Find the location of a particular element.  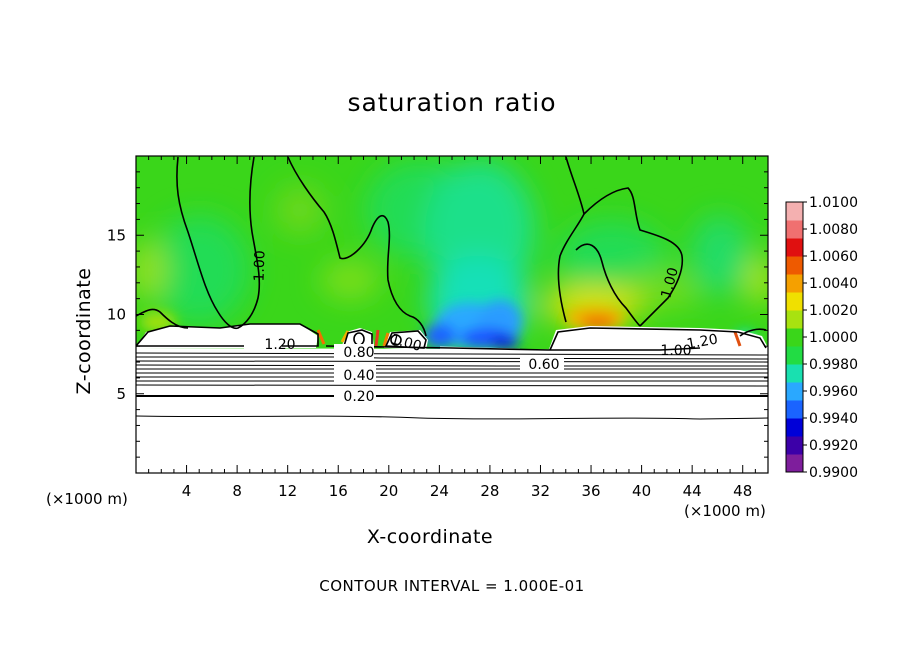

x-tick-label: 20 is located at coordinates (388, 491).